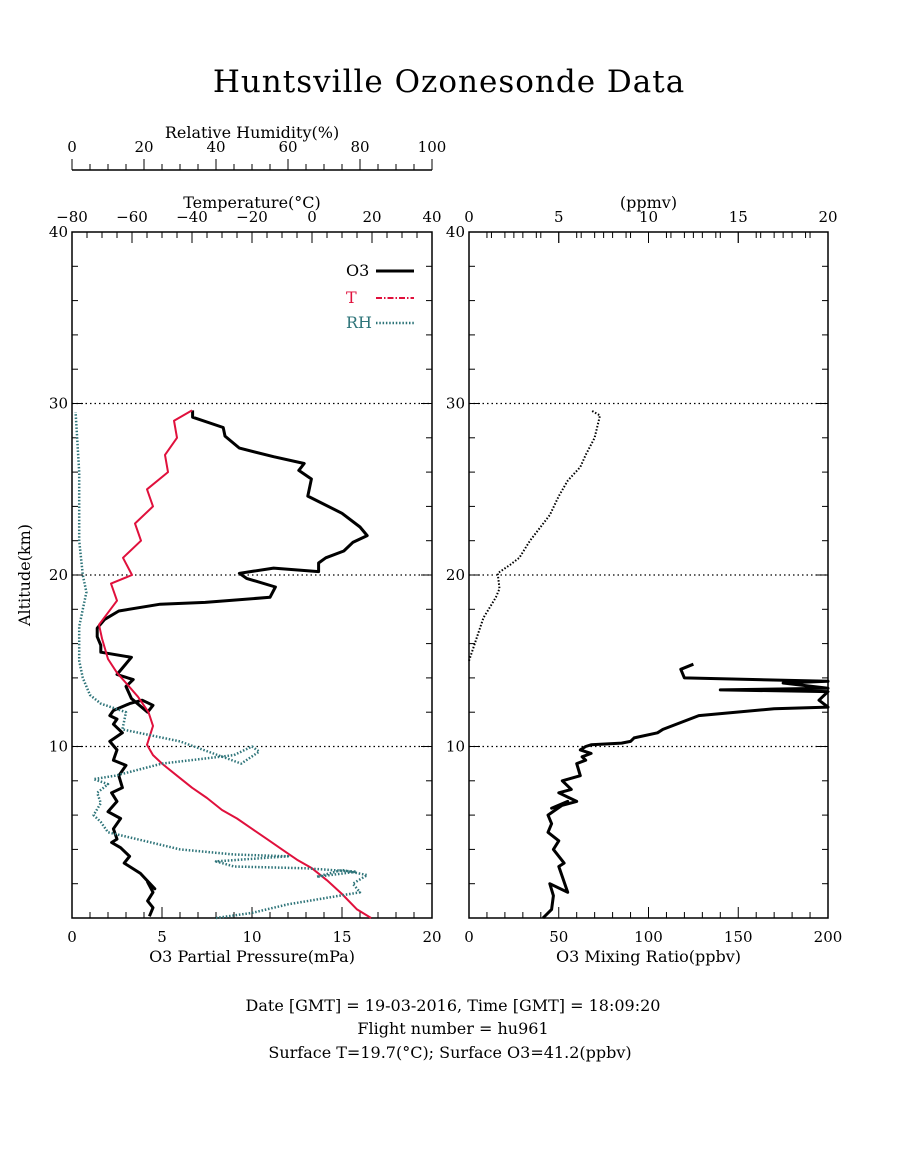 This screenshot has width=900, height=1150. What do you see at coordinates (559, 217) in the screenshot?
I see `x-top-tick-label: 5` at bounding box center [559, 217].